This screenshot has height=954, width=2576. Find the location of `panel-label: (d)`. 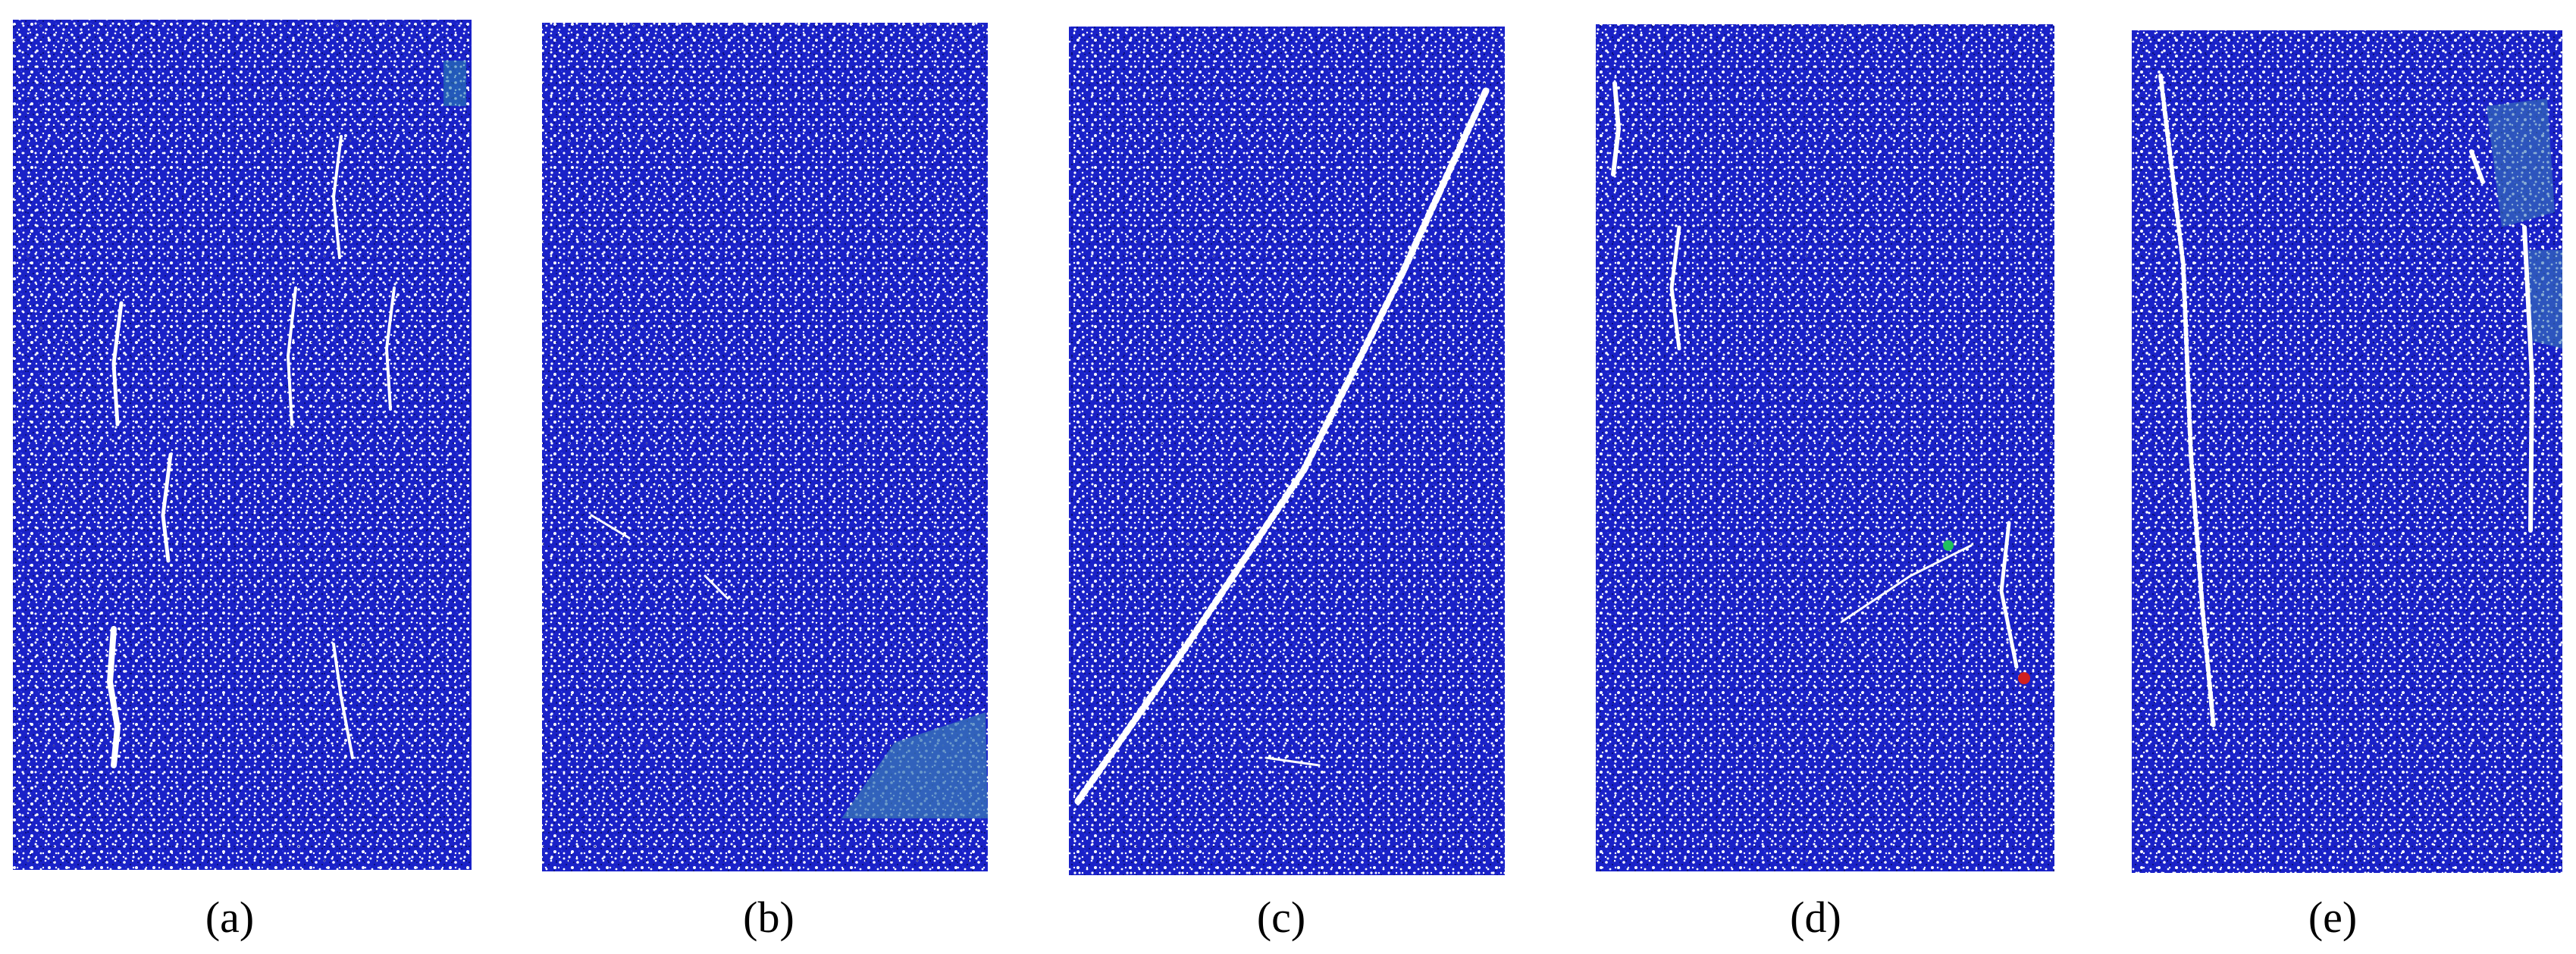

panel-label: (d) is located at coordinates (1815, 917).